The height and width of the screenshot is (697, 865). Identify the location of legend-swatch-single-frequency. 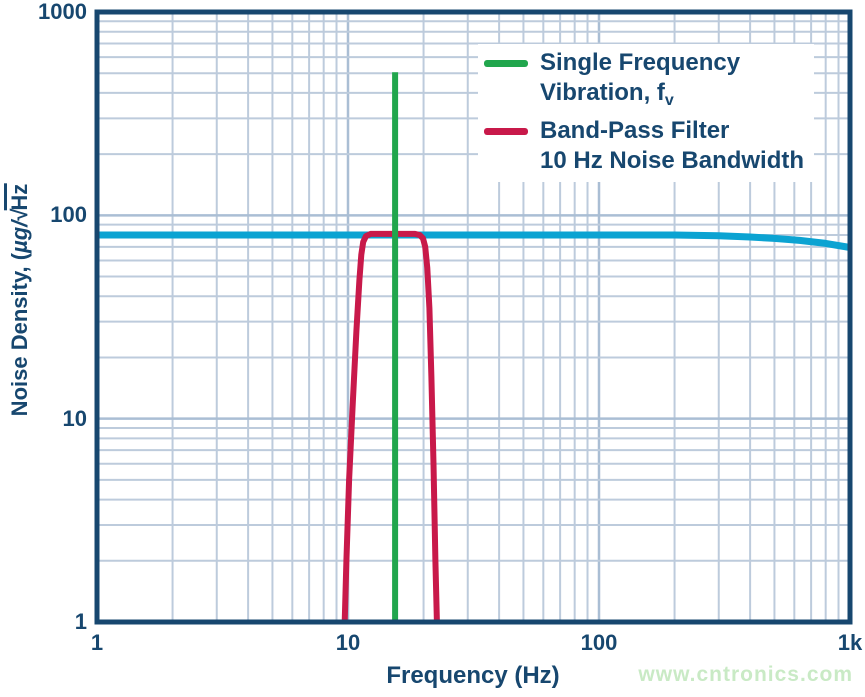
(506, 63).